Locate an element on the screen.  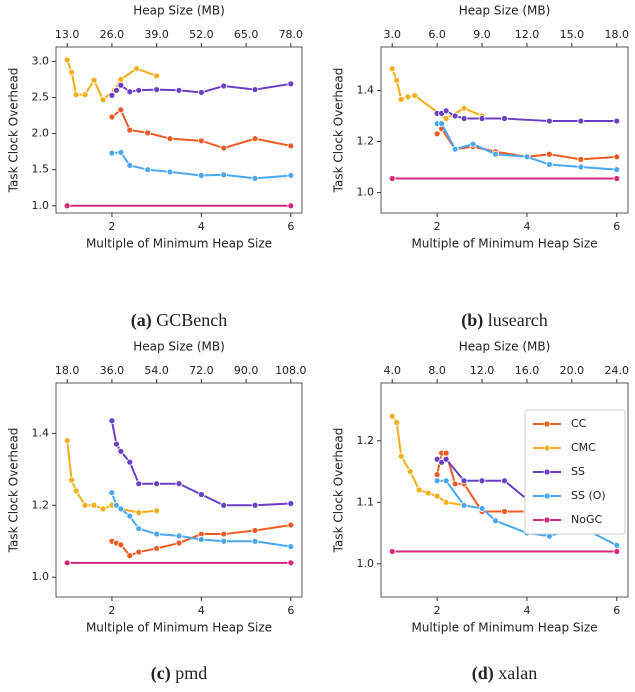
x2-tick-label: 90.0 is located at coordinates (246, 370).